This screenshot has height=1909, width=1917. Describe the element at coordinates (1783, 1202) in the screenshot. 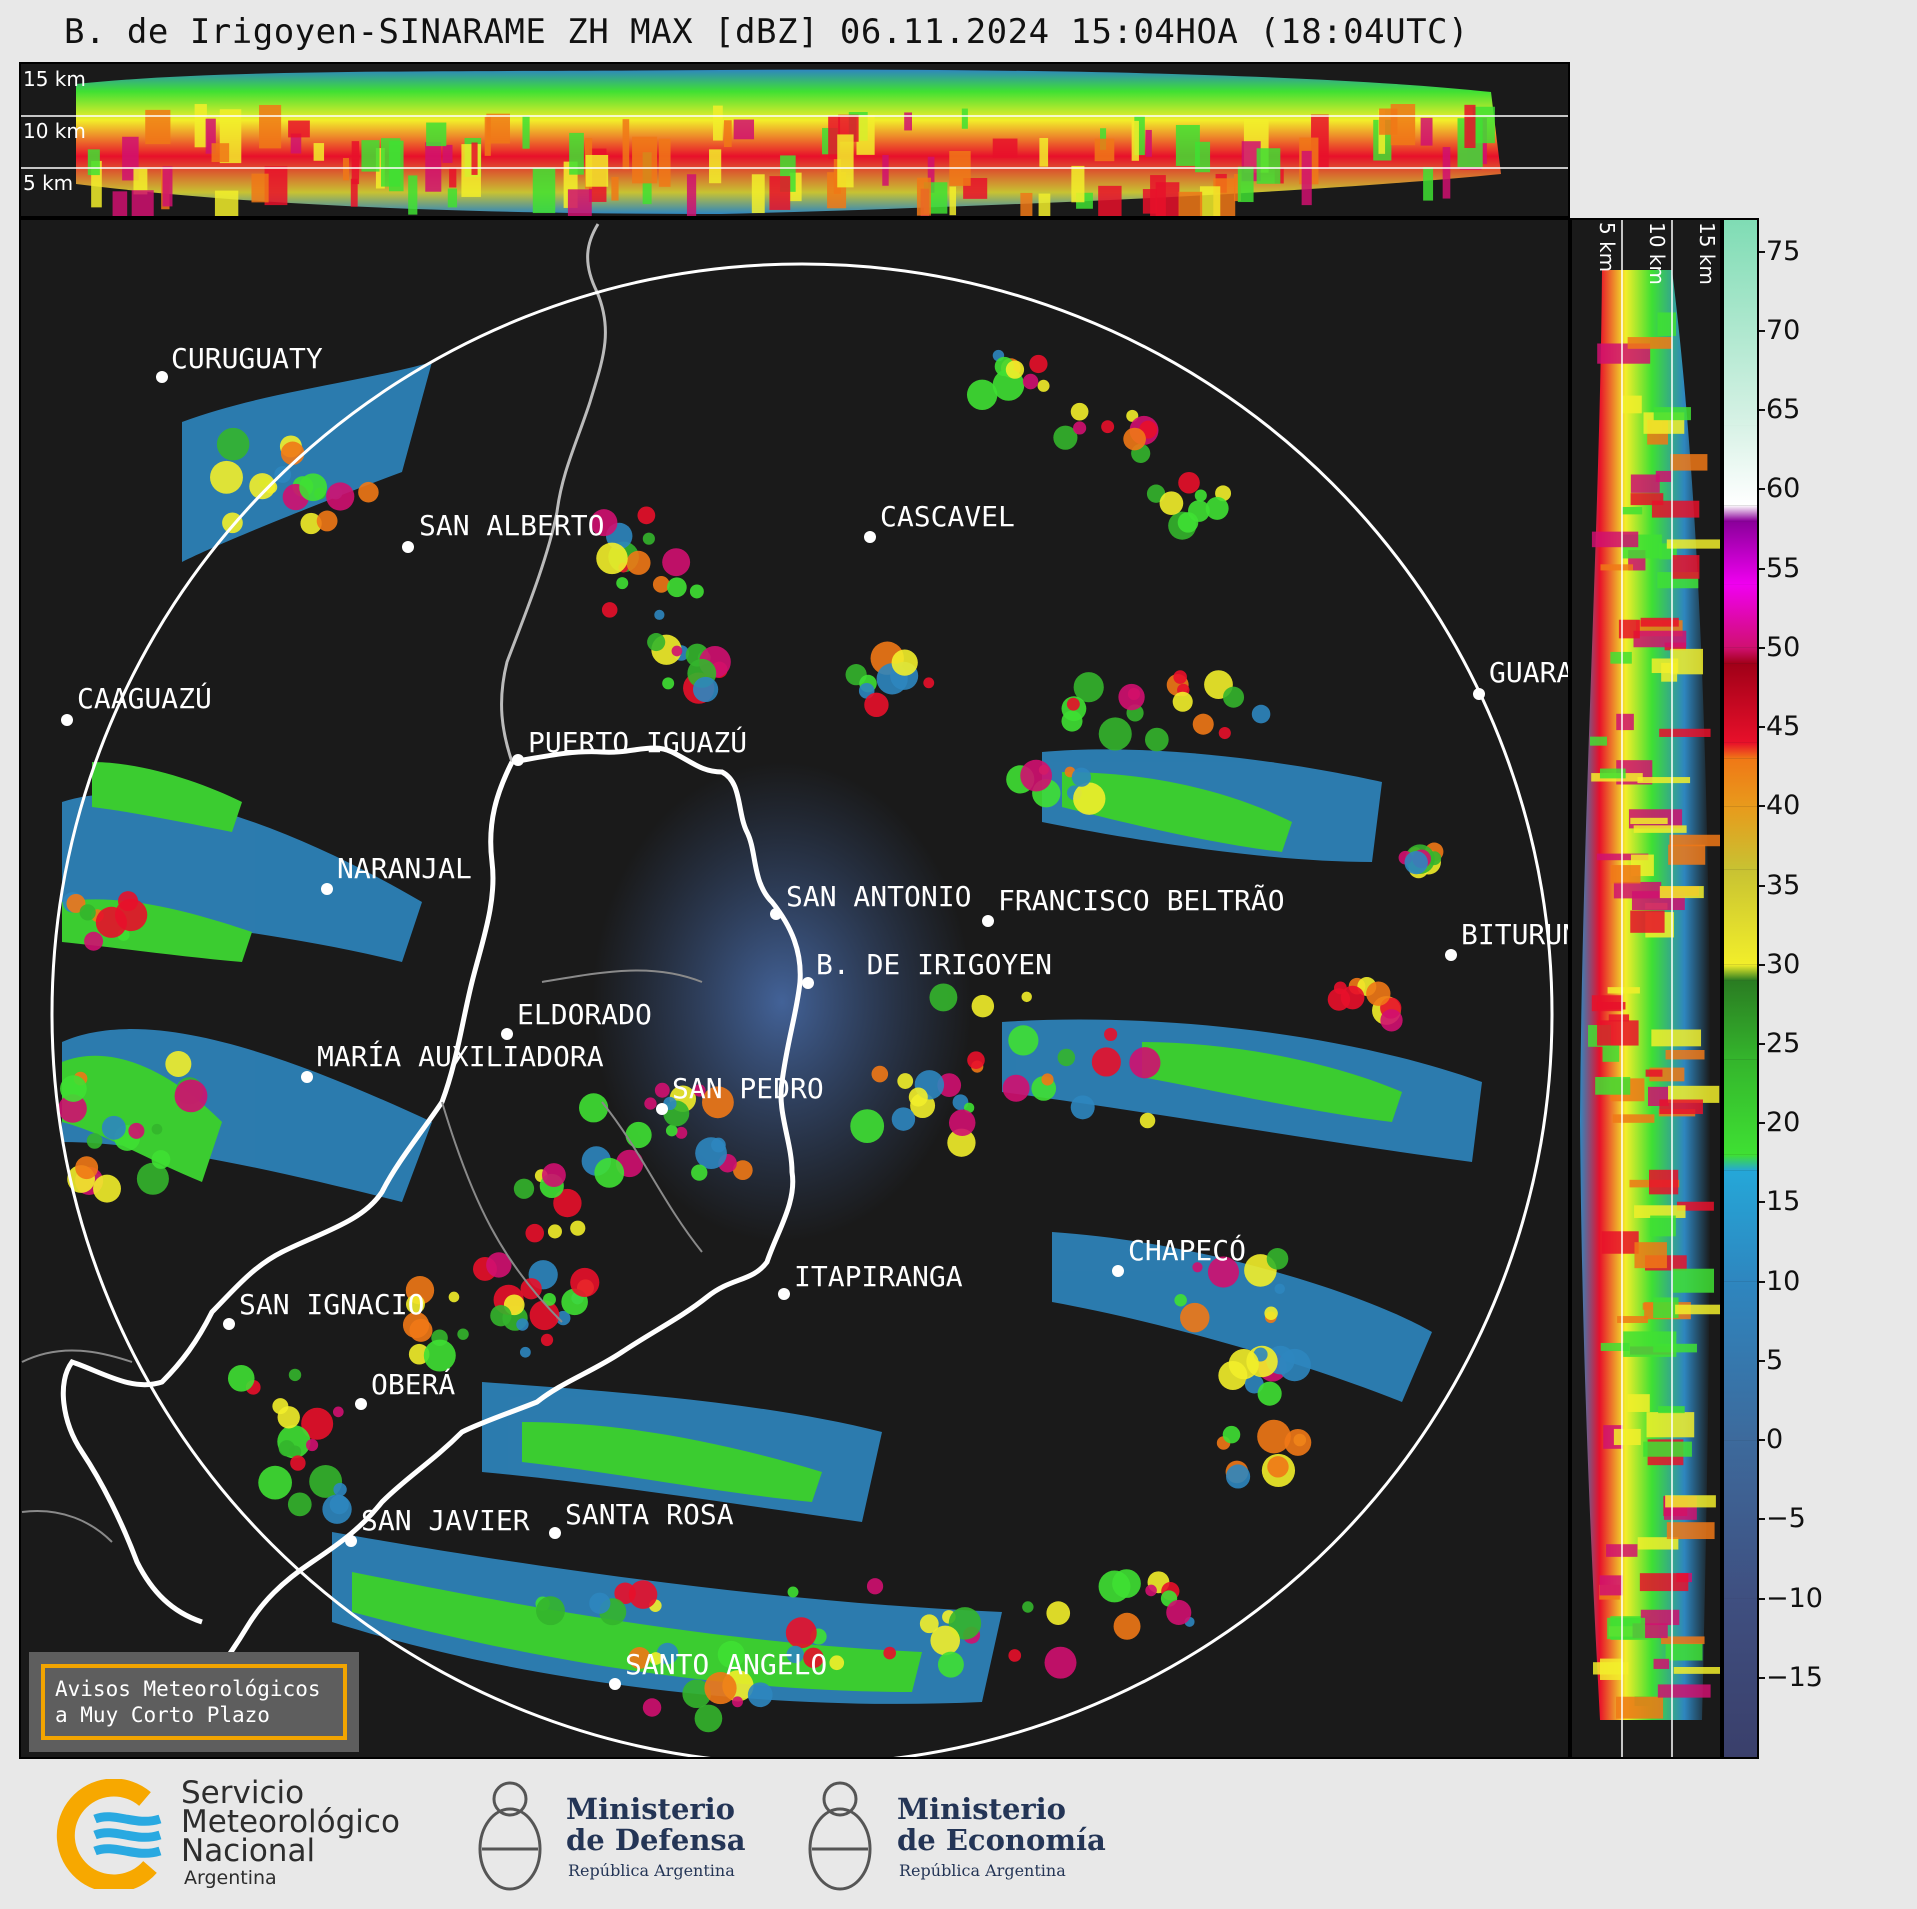

I see `color-scale-tick-label: 15` at that location.